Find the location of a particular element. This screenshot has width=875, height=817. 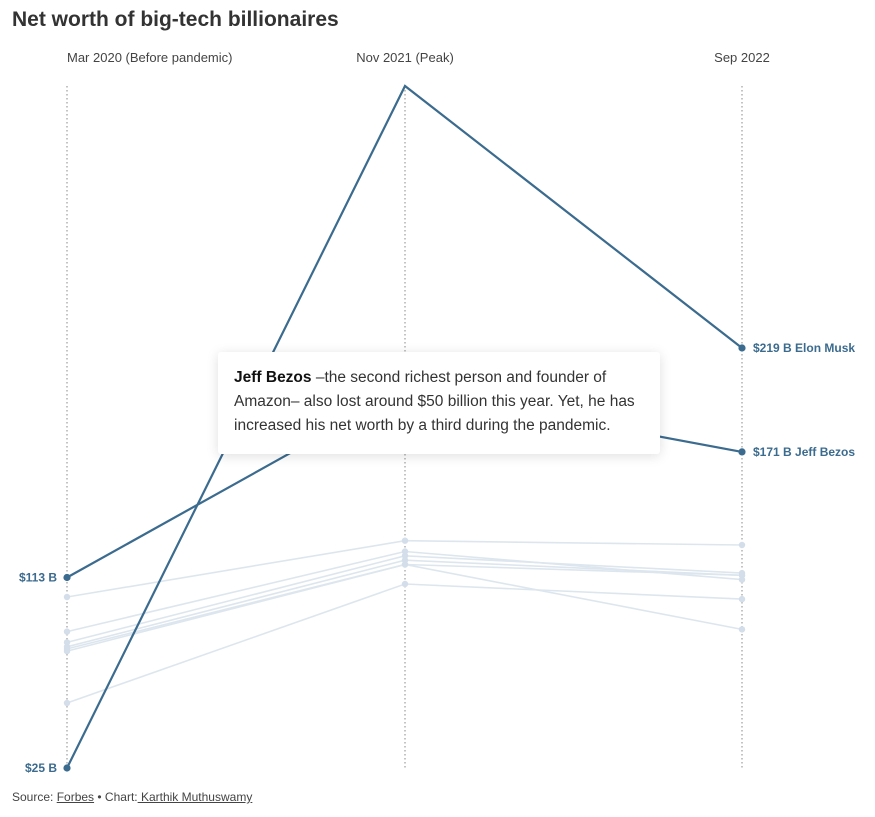

start-value-label: $113 B is located at coordinates (38, 578).